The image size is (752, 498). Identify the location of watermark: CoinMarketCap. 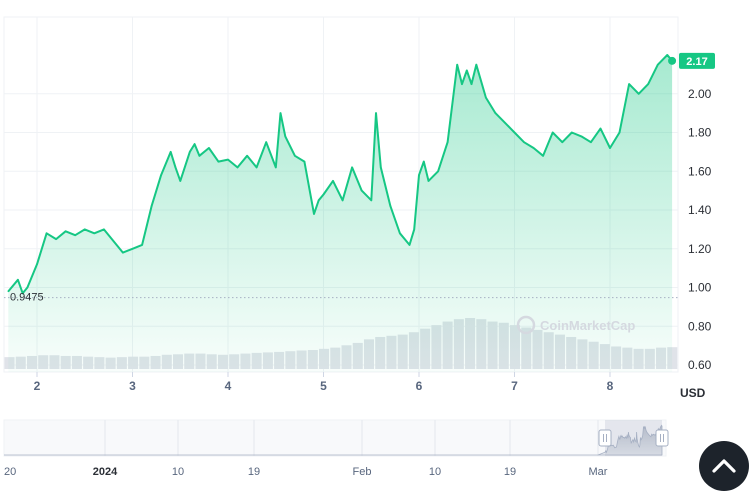
(575, 325).